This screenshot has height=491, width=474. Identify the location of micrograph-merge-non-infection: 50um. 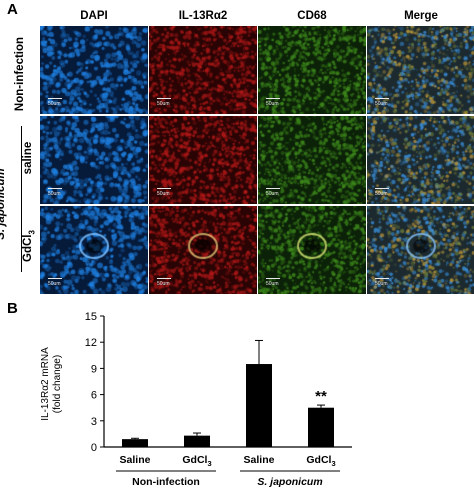
(420, 70).